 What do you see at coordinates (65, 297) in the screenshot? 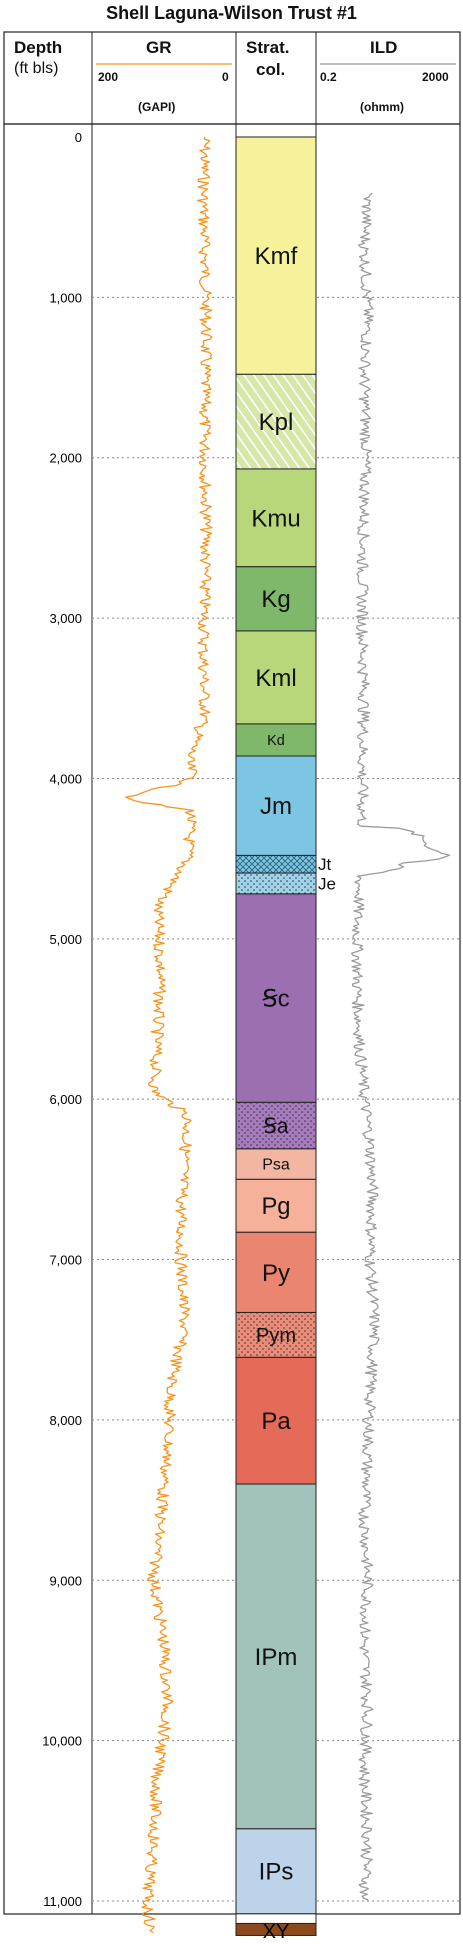
I see `depth-tick-label: 1,000` at bounding box center [65, 297].